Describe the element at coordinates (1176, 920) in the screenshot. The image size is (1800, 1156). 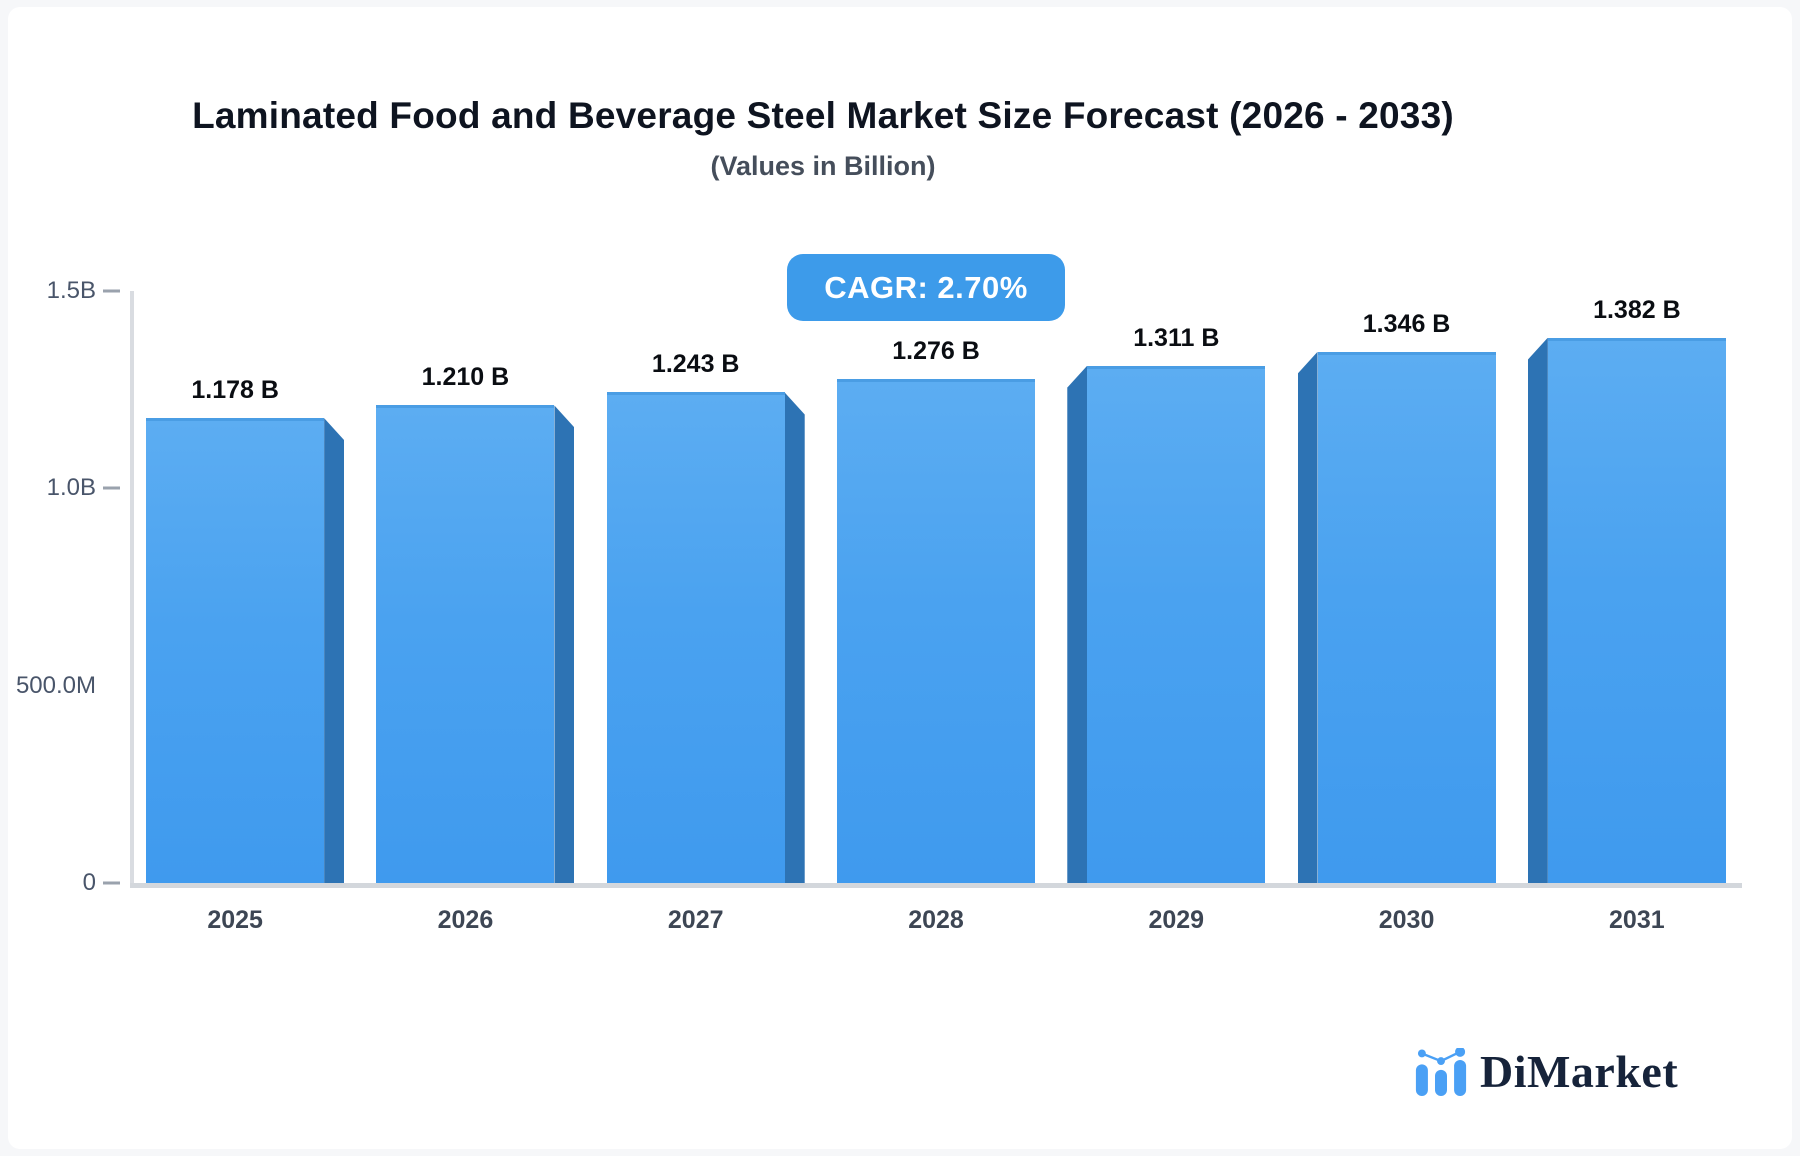
I see `x-axis-label-2029: 2029` at that location.